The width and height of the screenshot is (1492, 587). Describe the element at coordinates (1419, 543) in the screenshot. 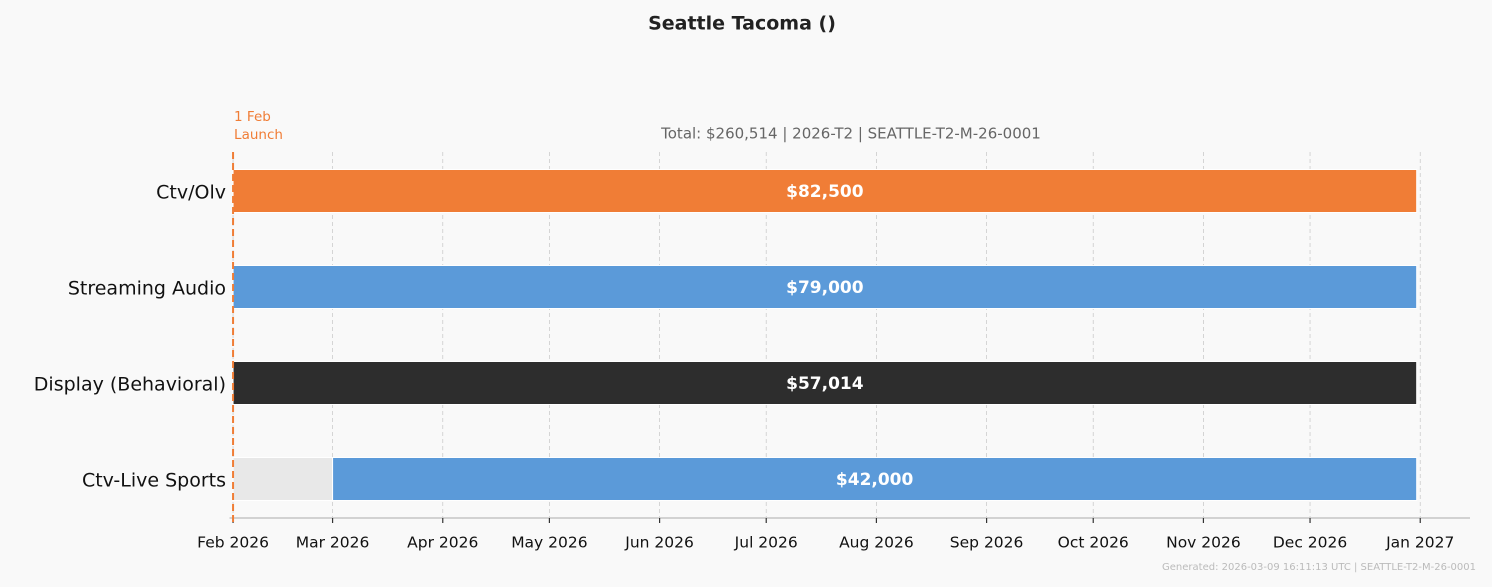

I see `x-tick-label: Jan 2027` at that location.